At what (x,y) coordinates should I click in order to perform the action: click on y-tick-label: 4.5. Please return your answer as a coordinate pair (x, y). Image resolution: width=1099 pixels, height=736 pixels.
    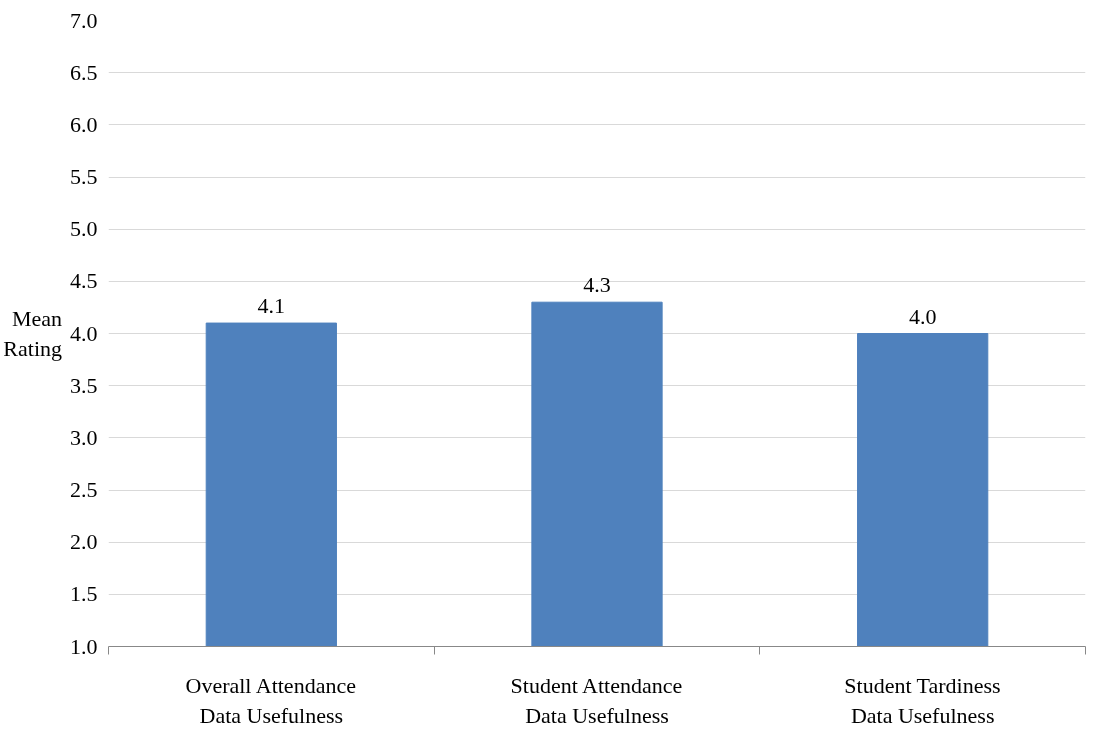
    Looking at the image, I should click on (84, 281).